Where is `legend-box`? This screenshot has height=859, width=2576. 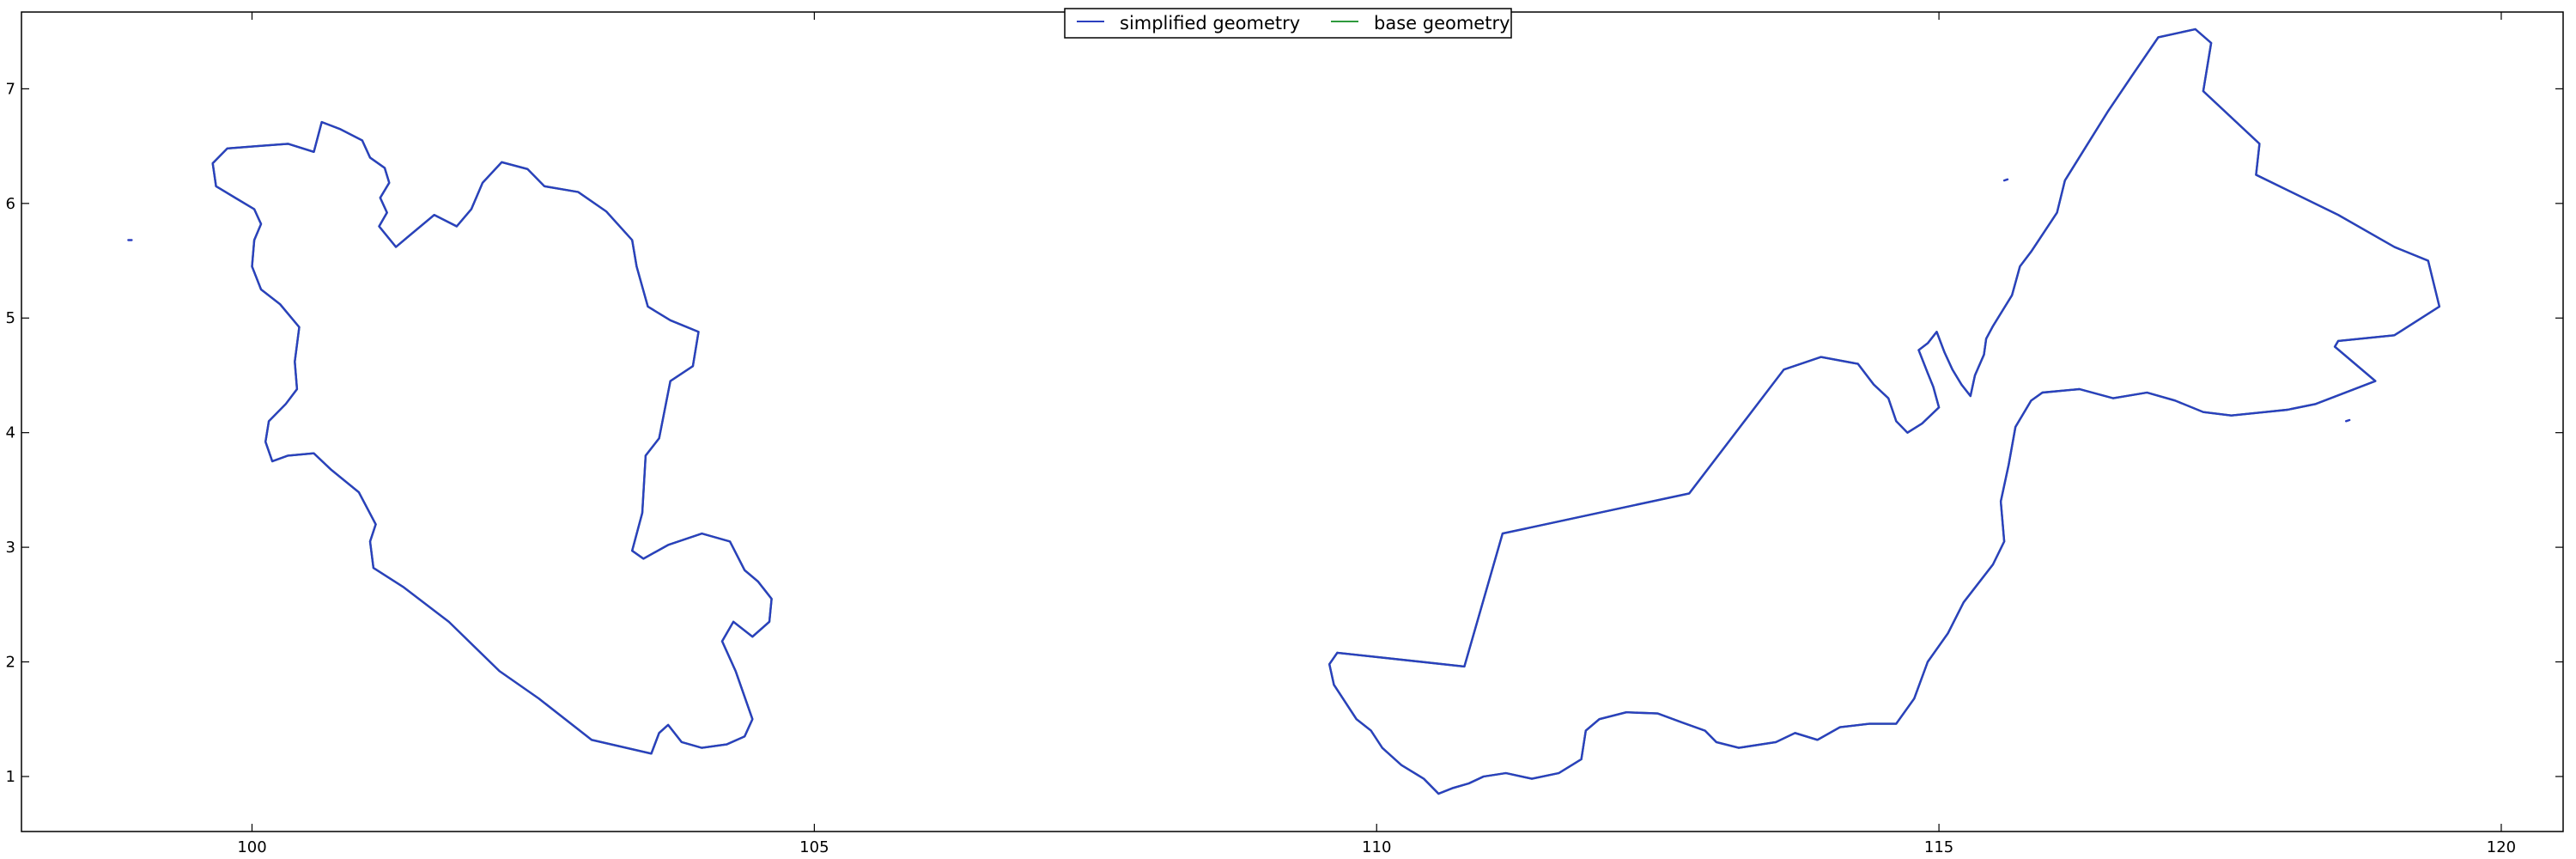
legend-box is located at coordinates (1288, 24).